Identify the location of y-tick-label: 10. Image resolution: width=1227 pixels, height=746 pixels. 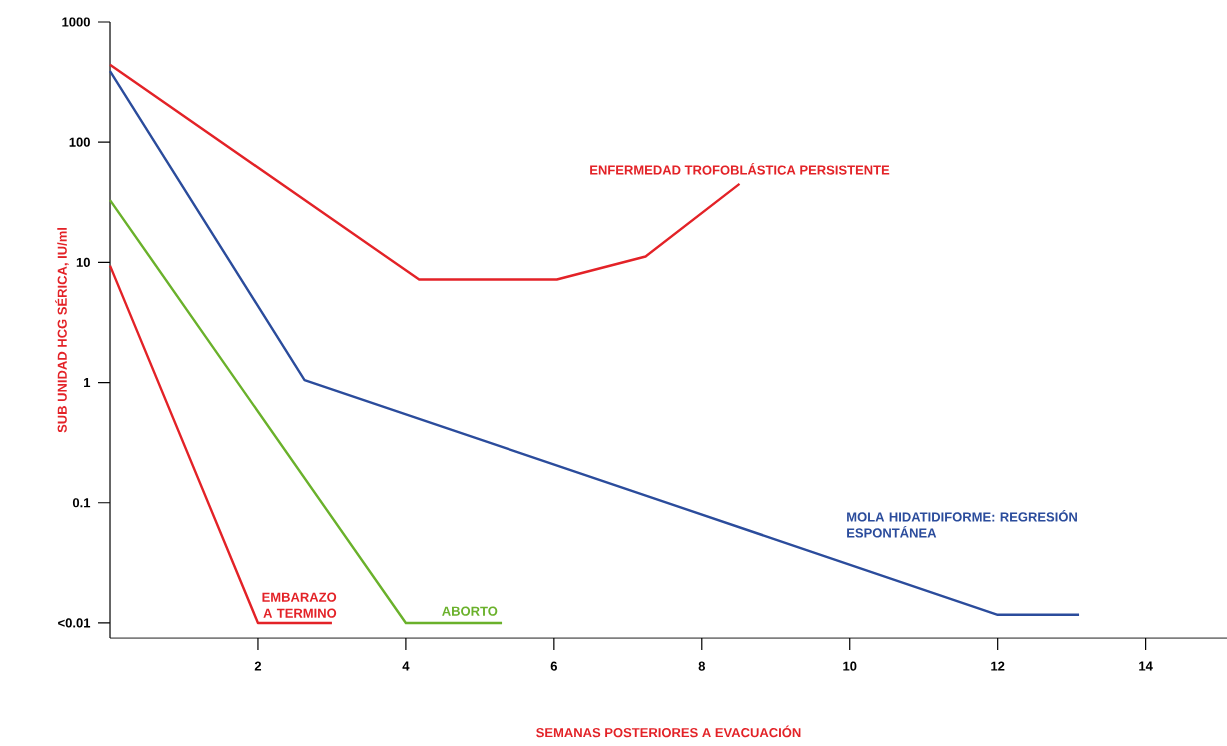
(83, 262).